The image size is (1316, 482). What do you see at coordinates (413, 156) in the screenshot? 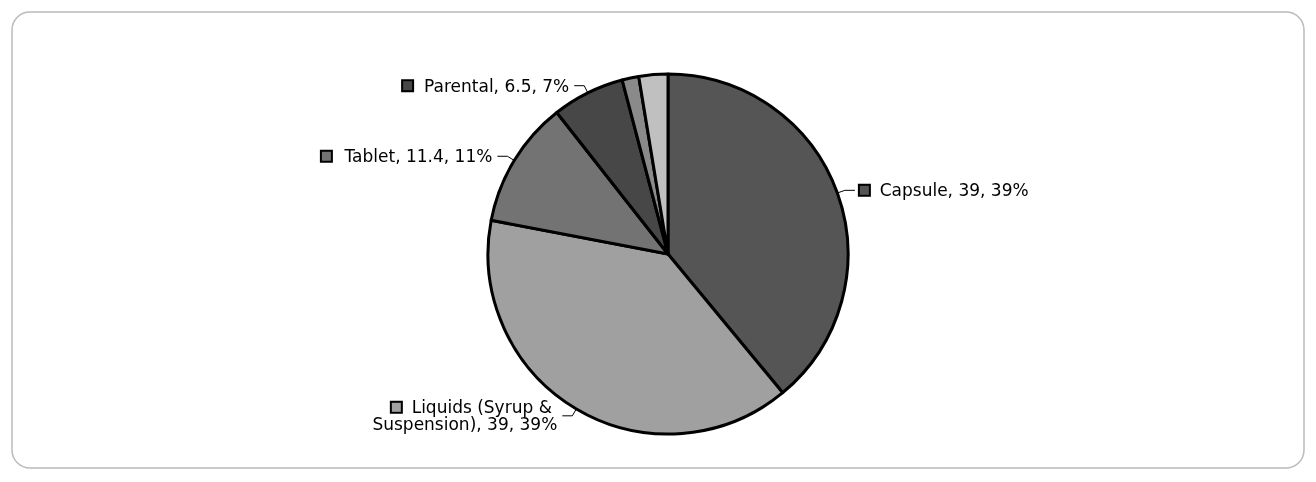
I see `legend-label: Tablet, 11.4, 11%` at bounding box center [413, 156].